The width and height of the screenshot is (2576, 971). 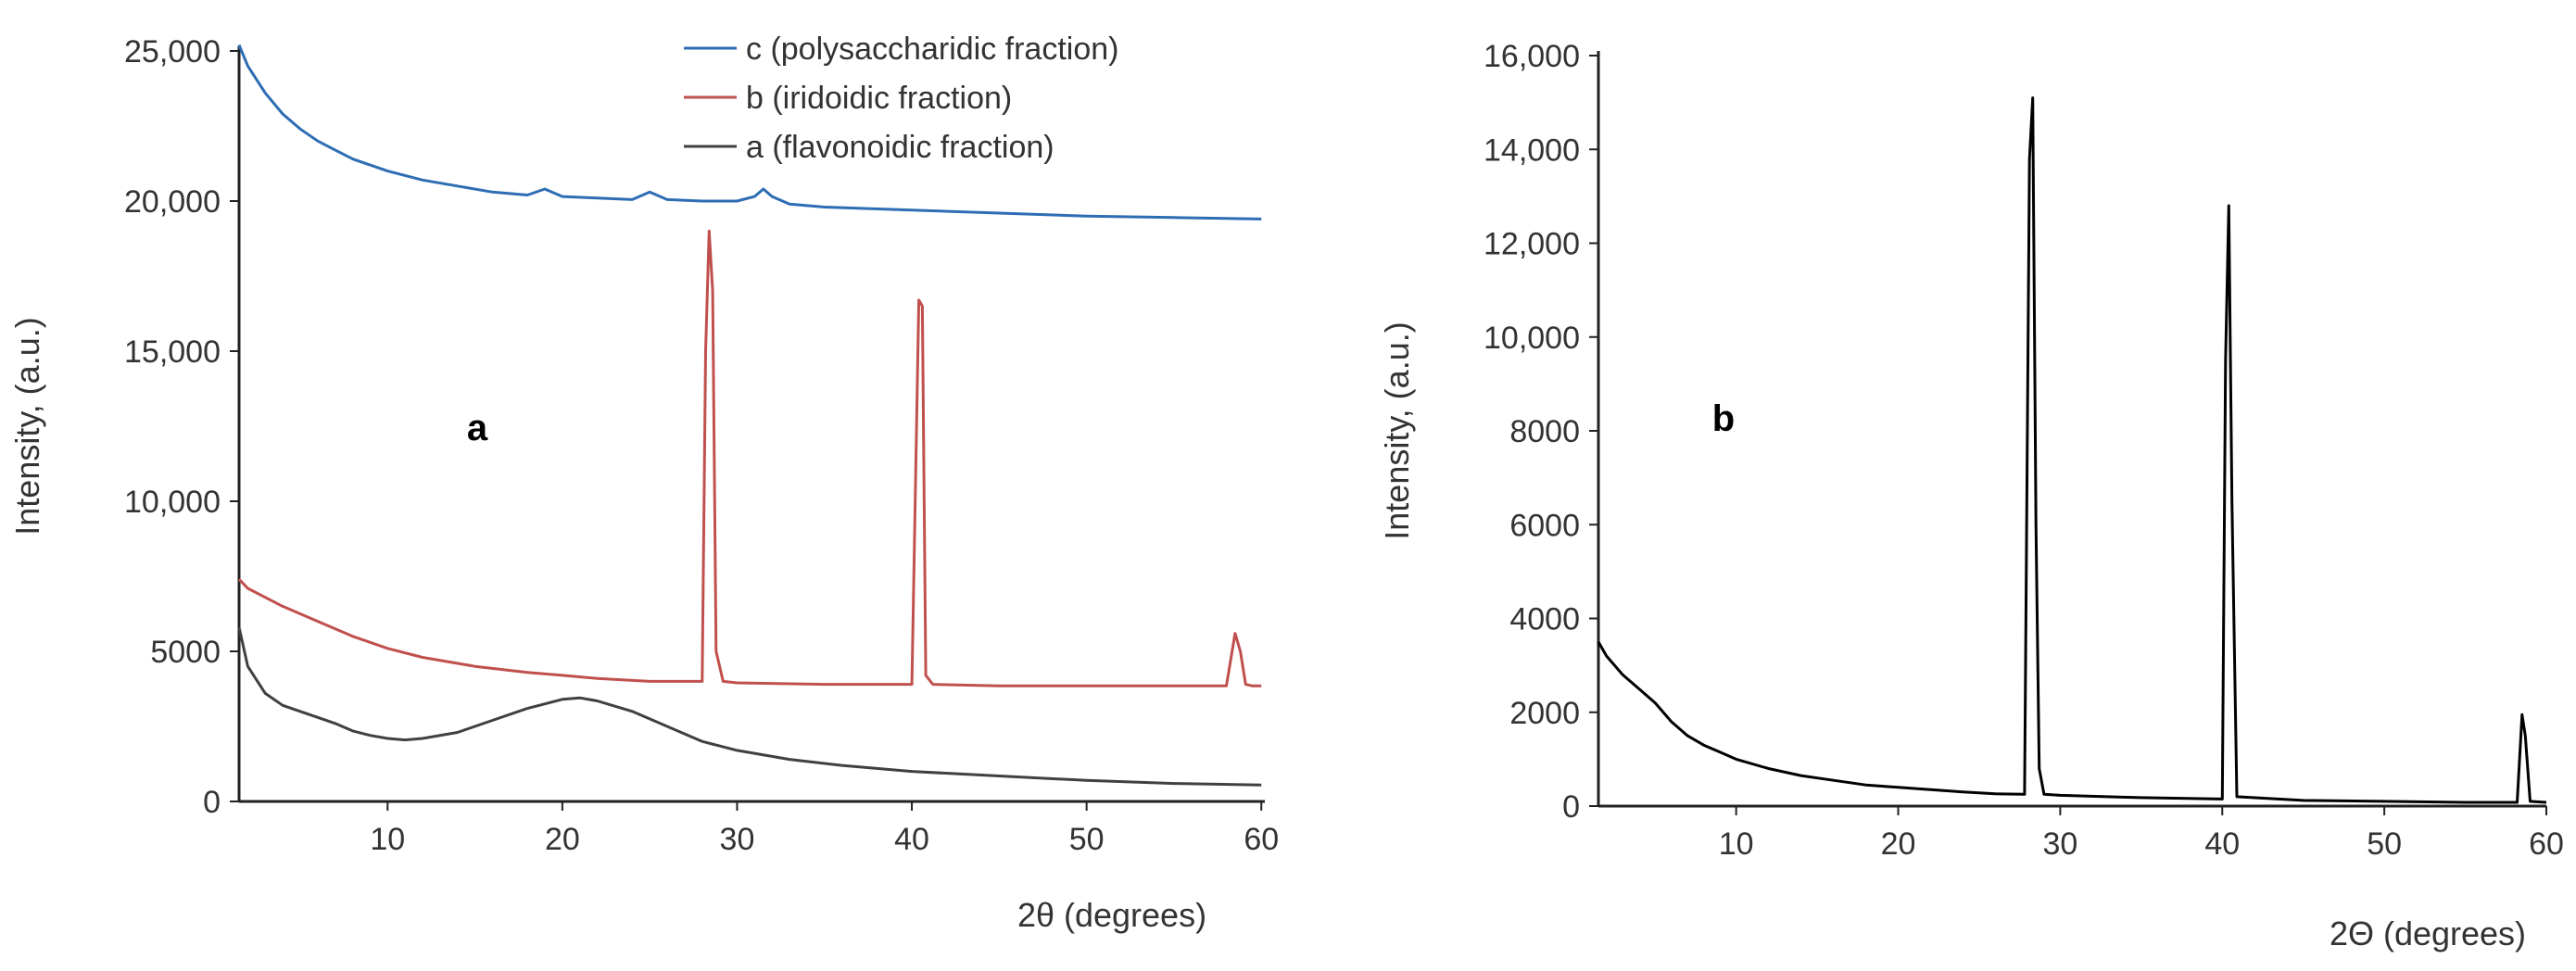 I want to click on y-tick-label: 16,000, so click(x=1532, y=57).